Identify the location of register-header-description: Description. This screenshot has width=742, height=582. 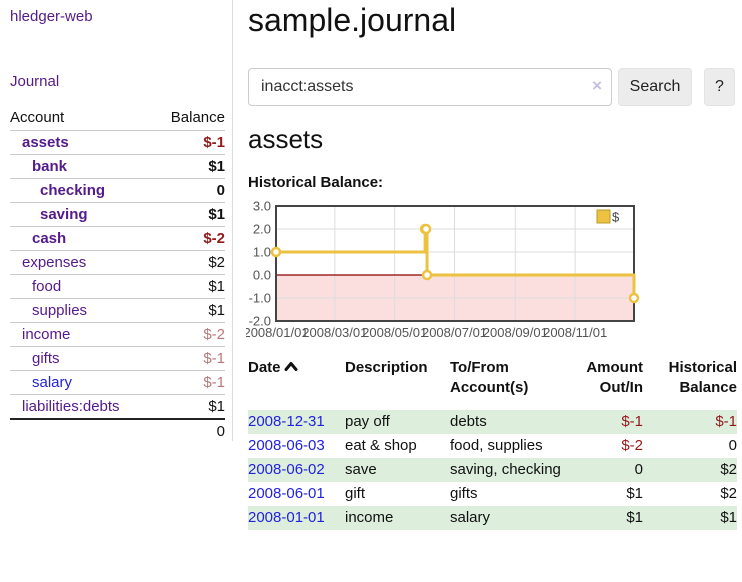
(386, 367).